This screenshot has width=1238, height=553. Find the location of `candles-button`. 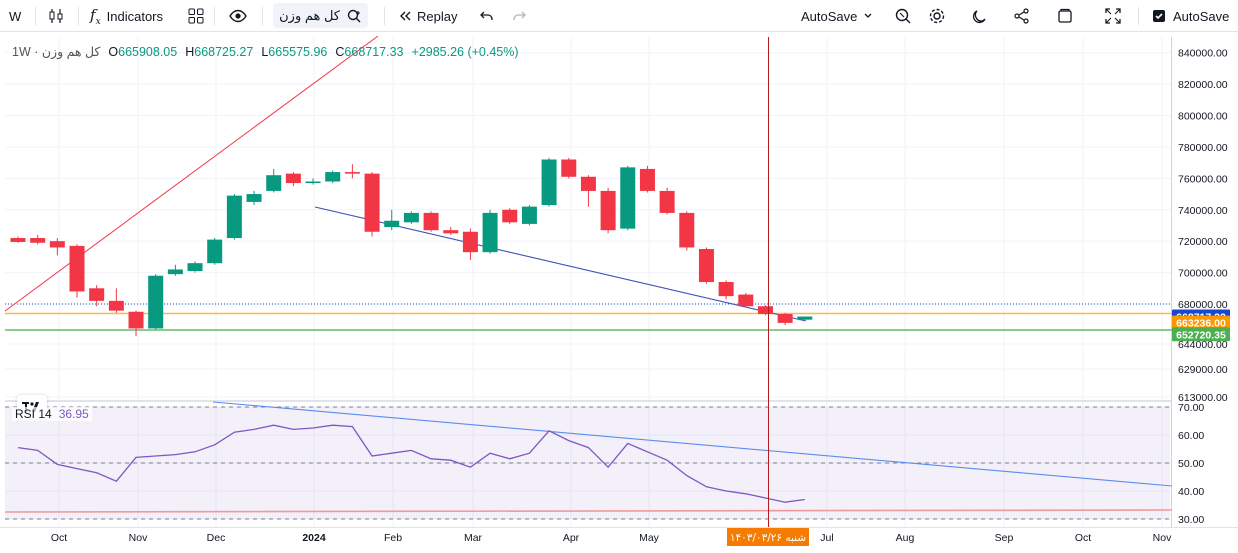

candles-button is located at coordinates (56, 16).